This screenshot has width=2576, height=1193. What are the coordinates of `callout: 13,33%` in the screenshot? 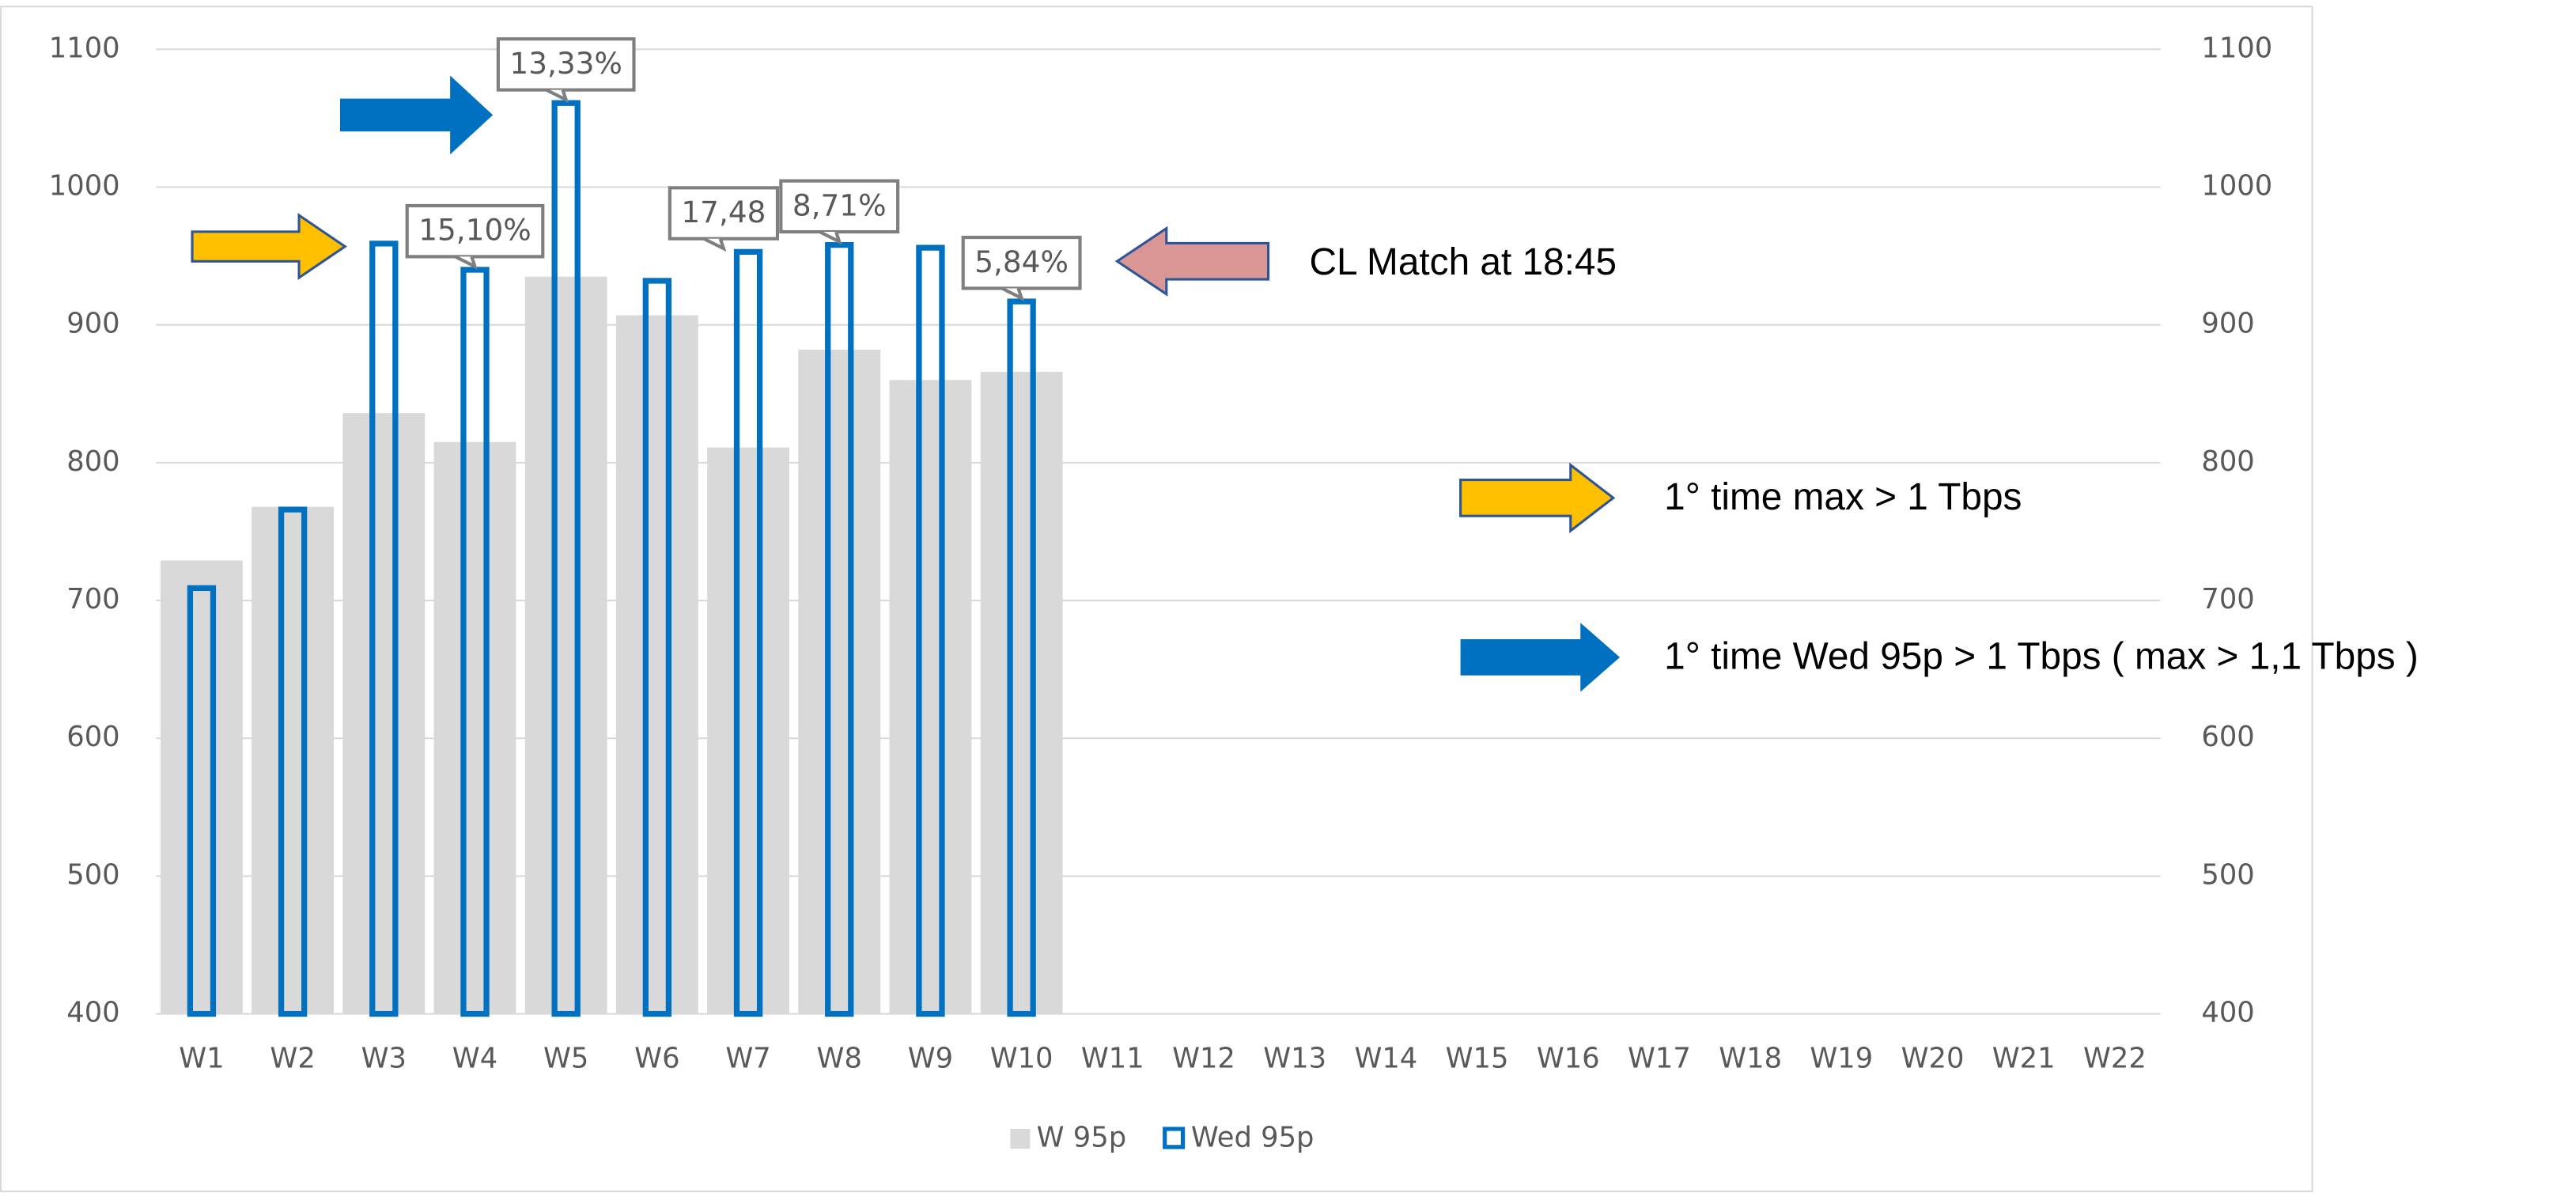 It's located at (566, 70).